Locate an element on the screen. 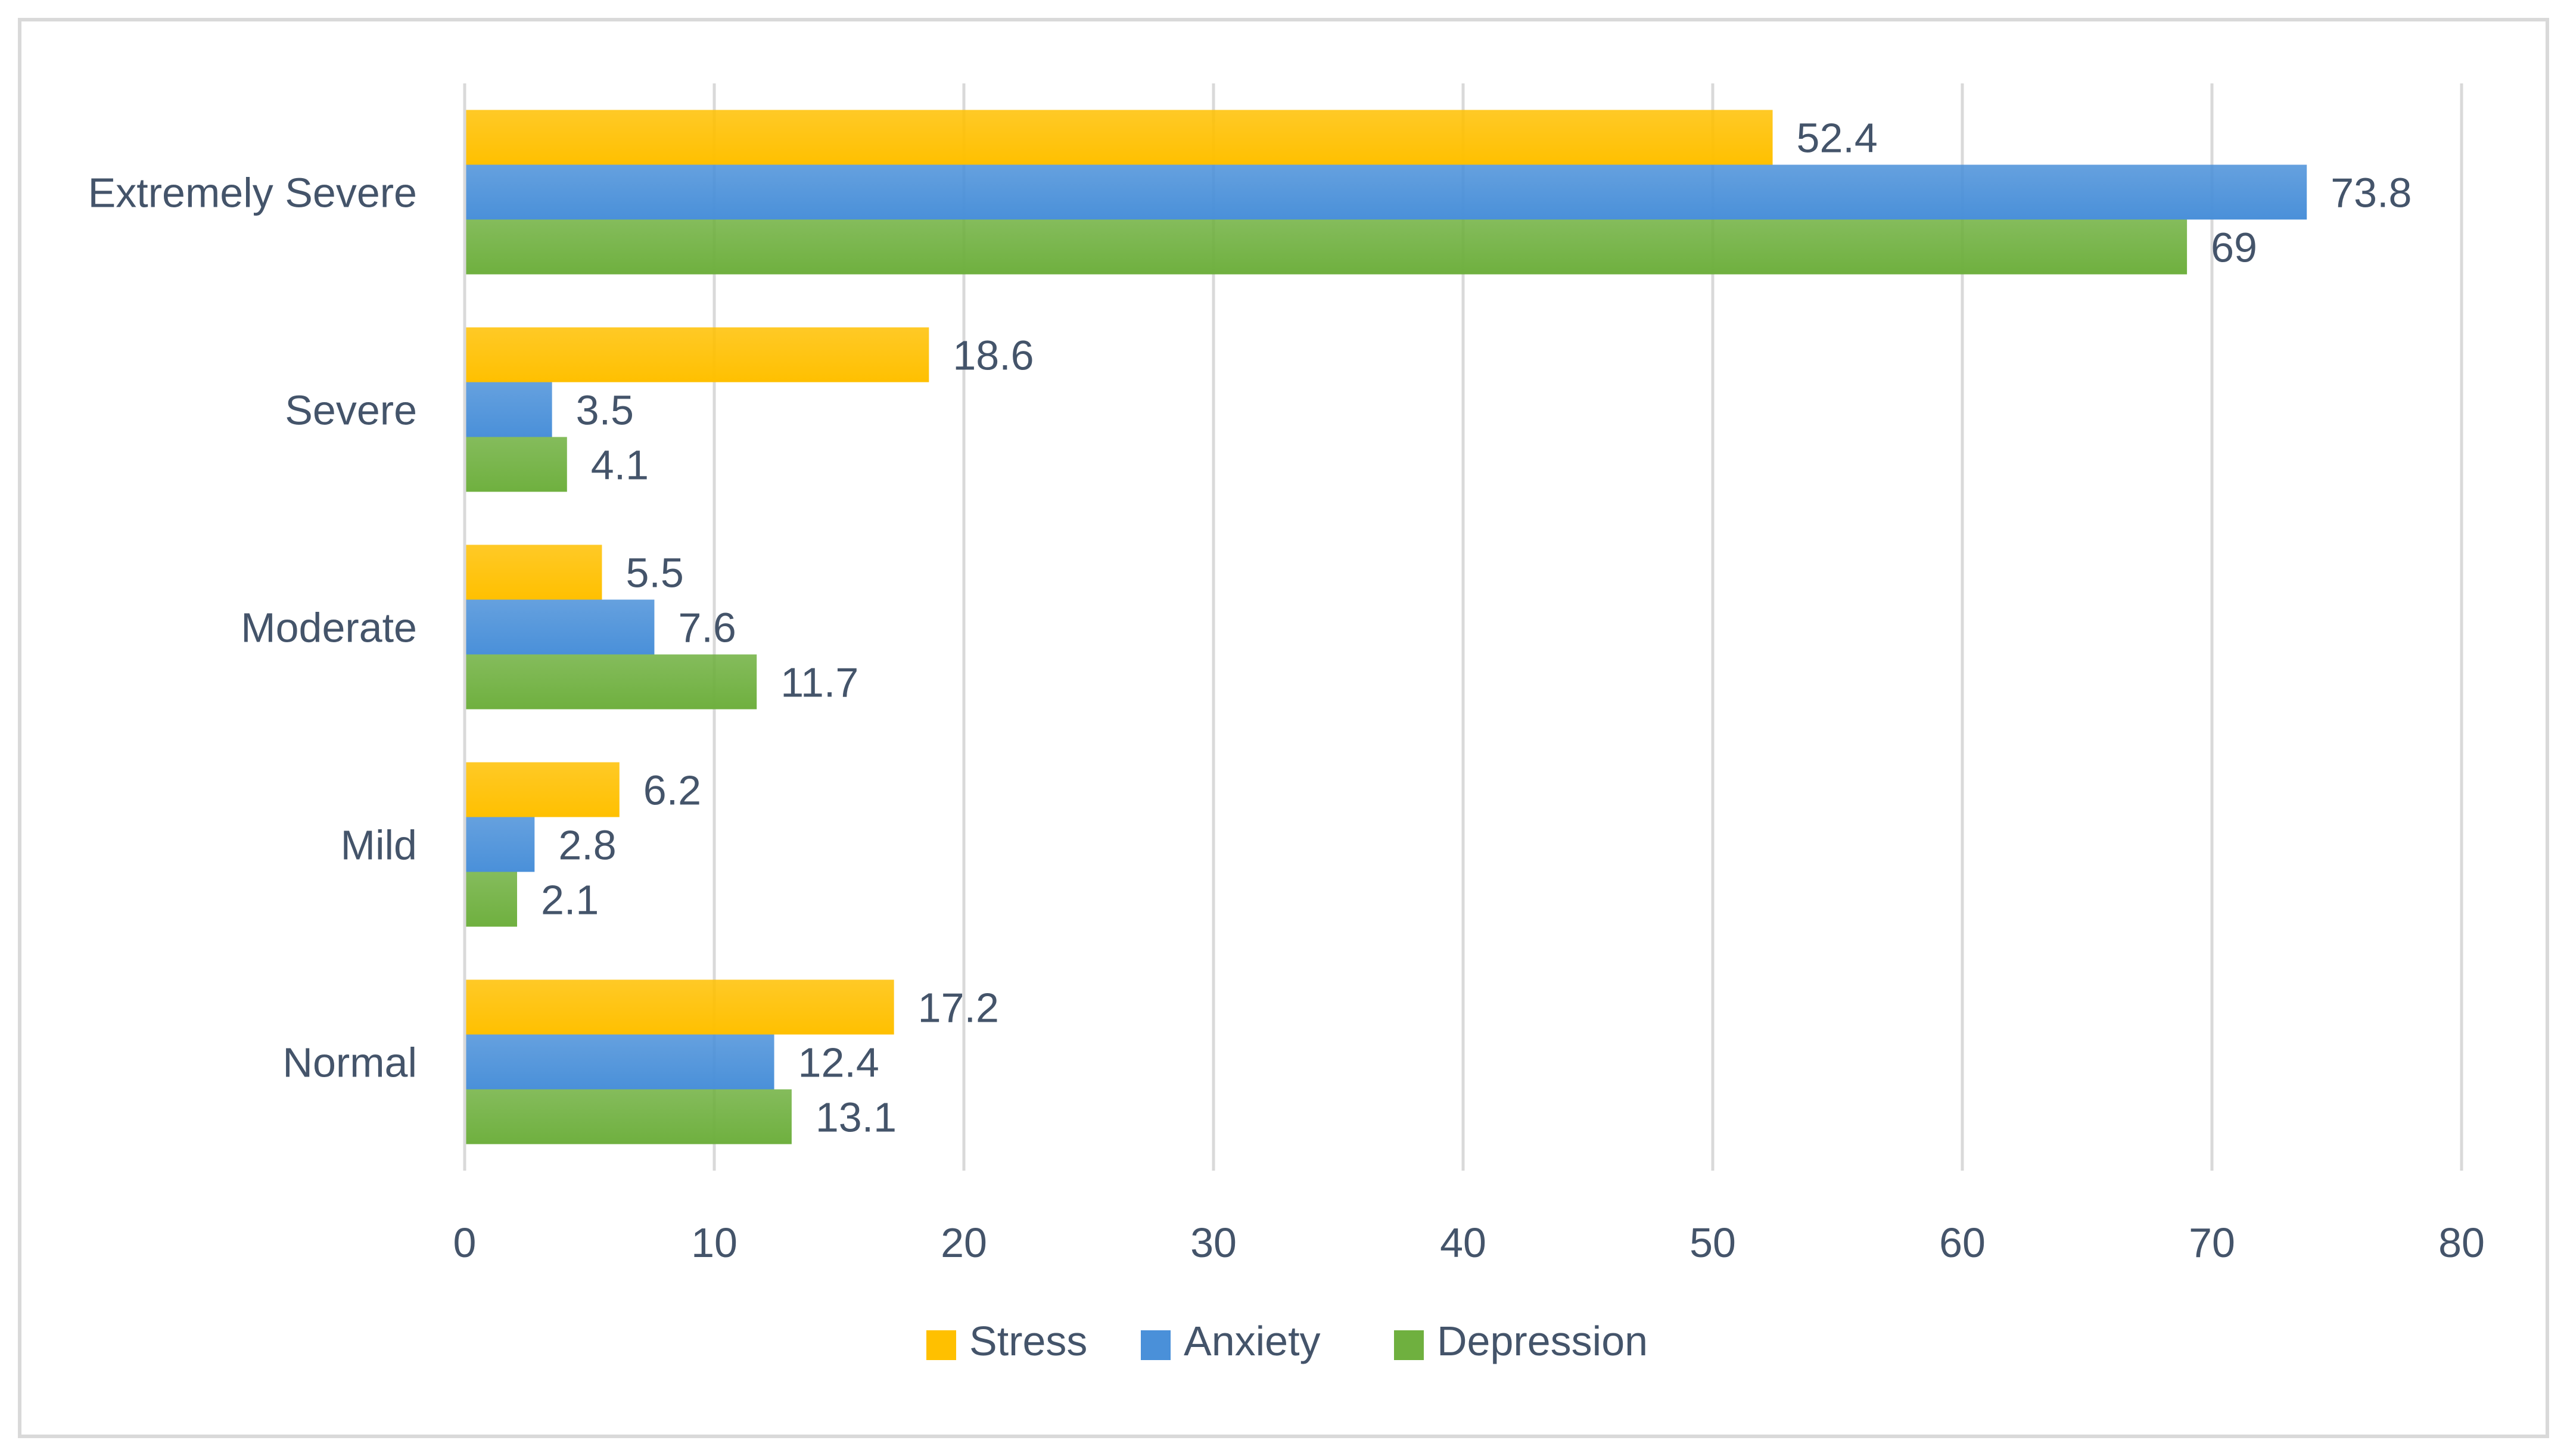  data-label-anxiety-moderate: 7.6 is located at coordinates (707, 628).